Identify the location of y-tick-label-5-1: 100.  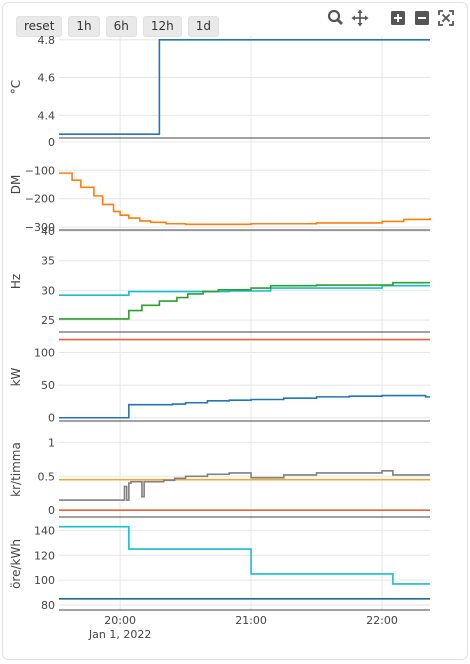
(44, 580).